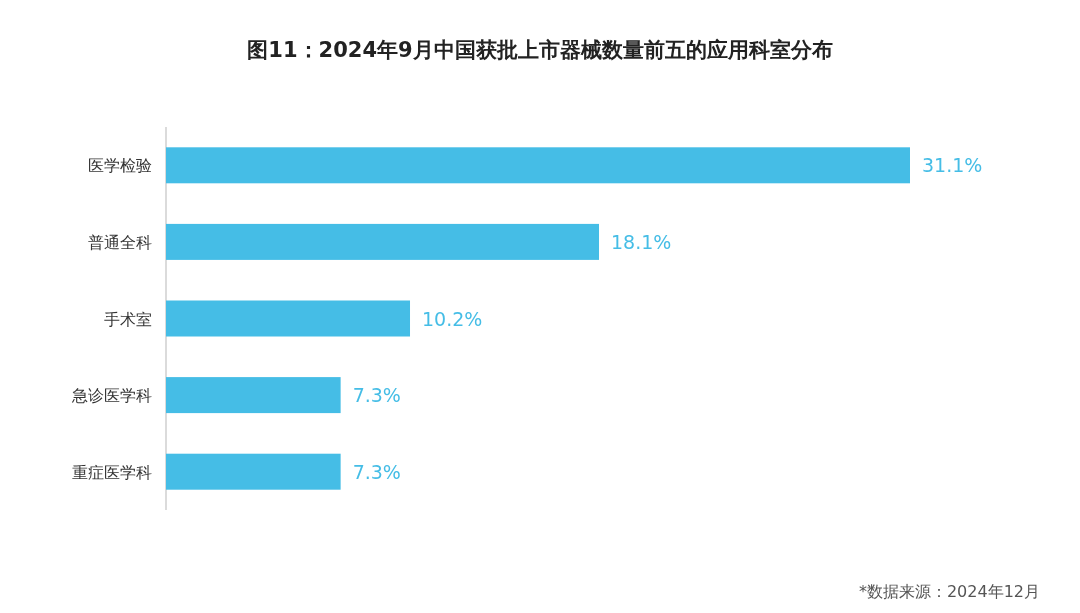  What do you see at coordinates (540, 50) in the screenshot?
I see `title: 图11：2024年9月中国获批上市器械数量前五的应用科室分布` at bounding box center [540, 50].